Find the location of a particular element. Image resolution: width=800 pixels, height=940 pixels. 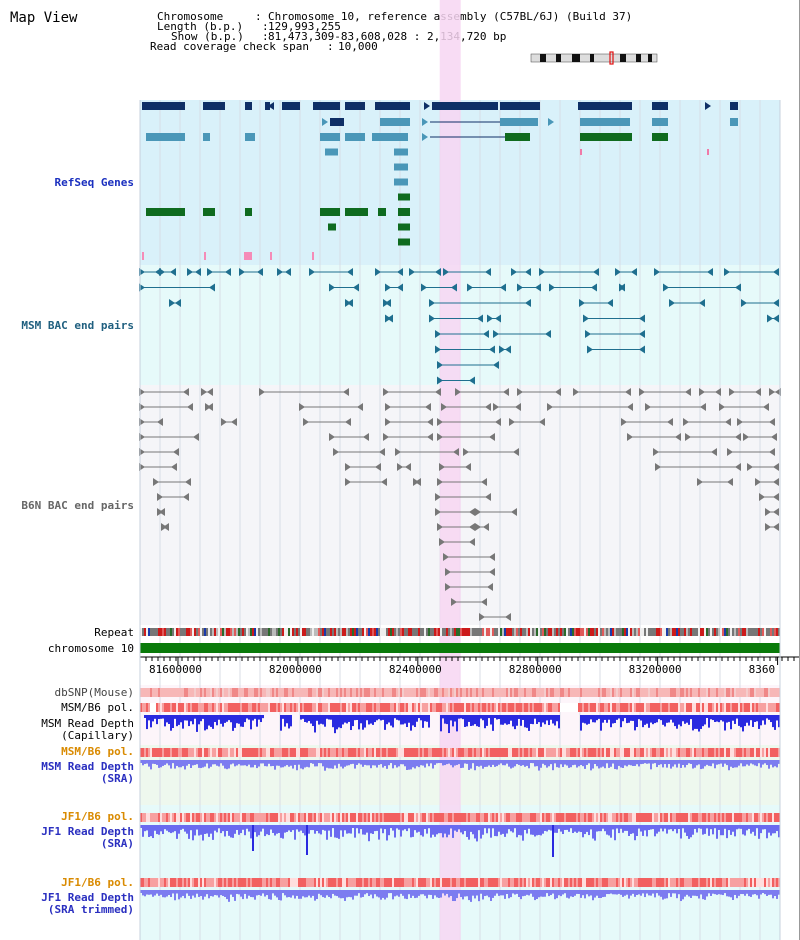

msm-bac-track-label: MSM BAC end pairs is located at coordinates (77, 325).